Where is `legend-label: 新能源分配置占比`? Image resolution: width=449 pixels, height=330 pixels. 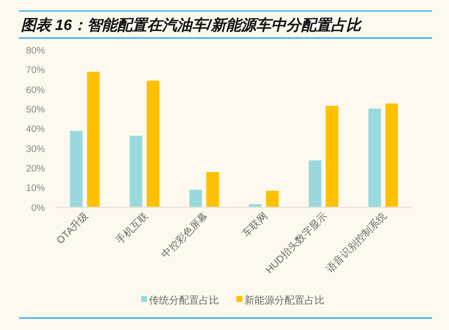
legend-label: 新能源分配置占比 is located at coordinates (284, 300).